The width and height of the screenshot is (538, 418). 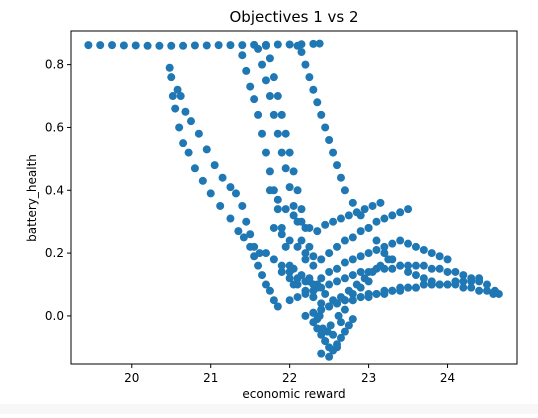 What do you see at coordinates (210, 378) in the screenshot?
I see `x-tick-label: 21` at bounding box center [210, 378].